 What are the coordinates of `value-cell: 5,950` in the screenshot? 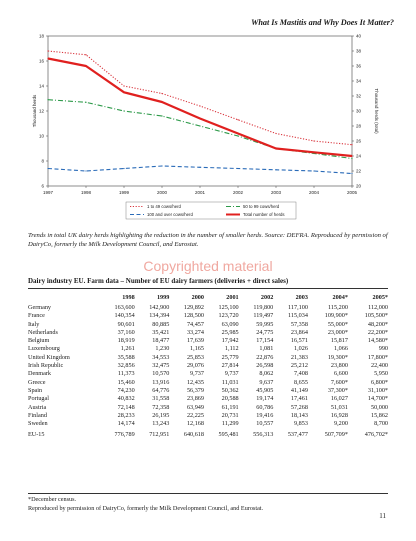 It's located at (381, 374).